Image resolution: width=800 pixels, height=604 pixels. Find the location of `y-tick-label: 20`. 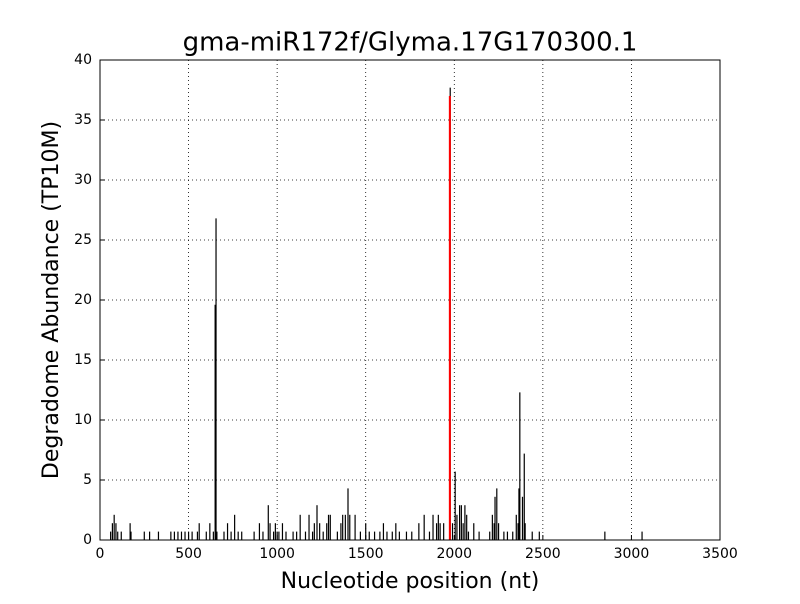

y-tick-label: 20 is located at coordinates (83, 300).